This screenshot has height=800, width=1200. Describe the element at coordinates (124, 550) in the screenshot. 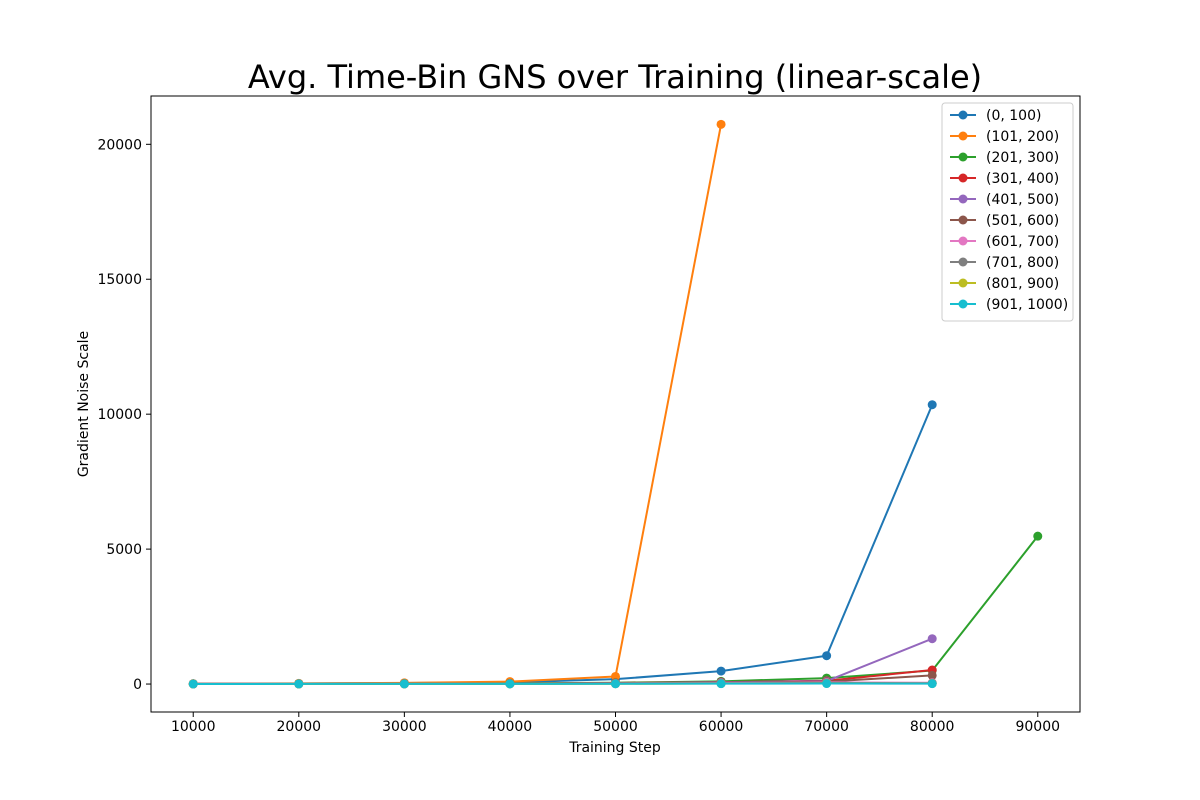

I see `y-tick-label: 5000` at that location.